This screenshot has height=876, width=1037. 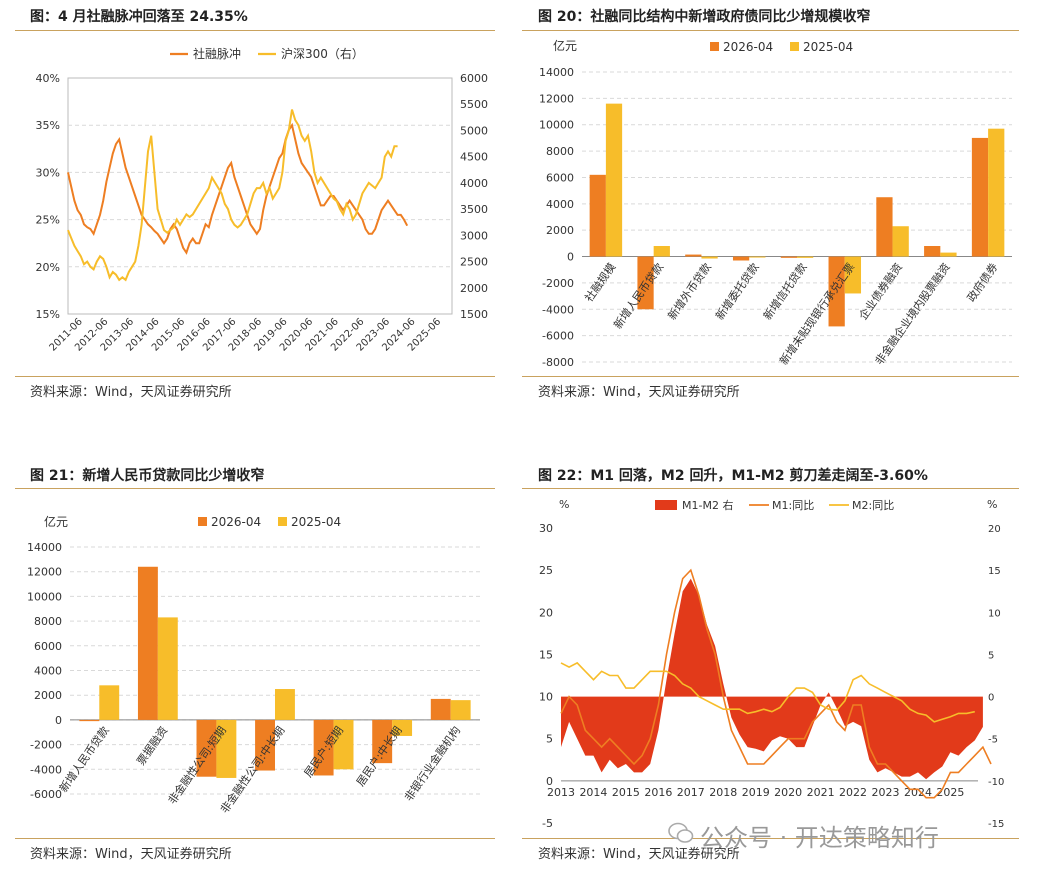 I want to click on y-right-tick-label: -5, so click(x=993, y=740).